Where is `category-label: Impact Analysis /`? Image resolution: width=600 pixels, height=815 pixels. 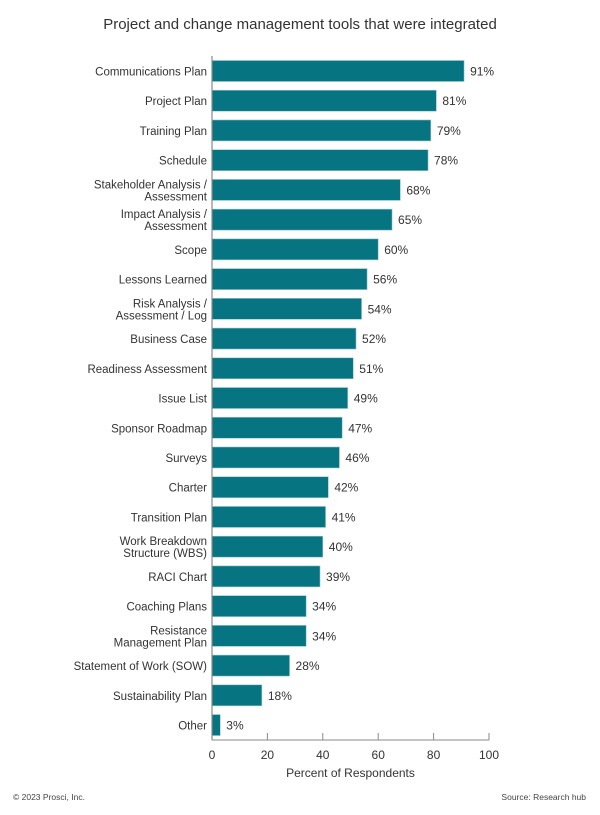 category-label: Impact Analysis / is located at coordinates (164, 215).